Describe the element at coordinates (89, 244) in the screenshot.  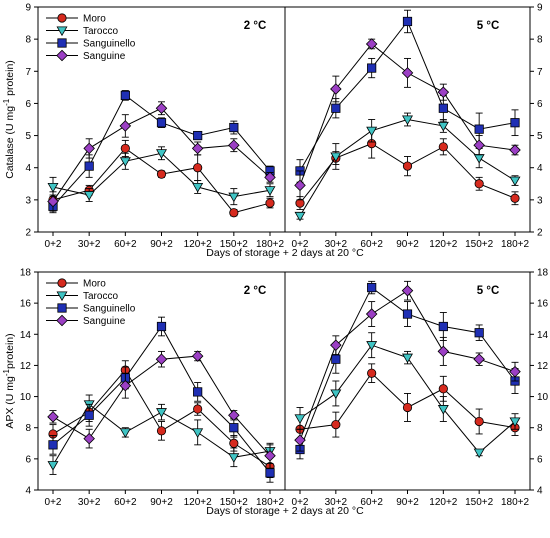
I see `x-tick-label: 30+2` at that location.